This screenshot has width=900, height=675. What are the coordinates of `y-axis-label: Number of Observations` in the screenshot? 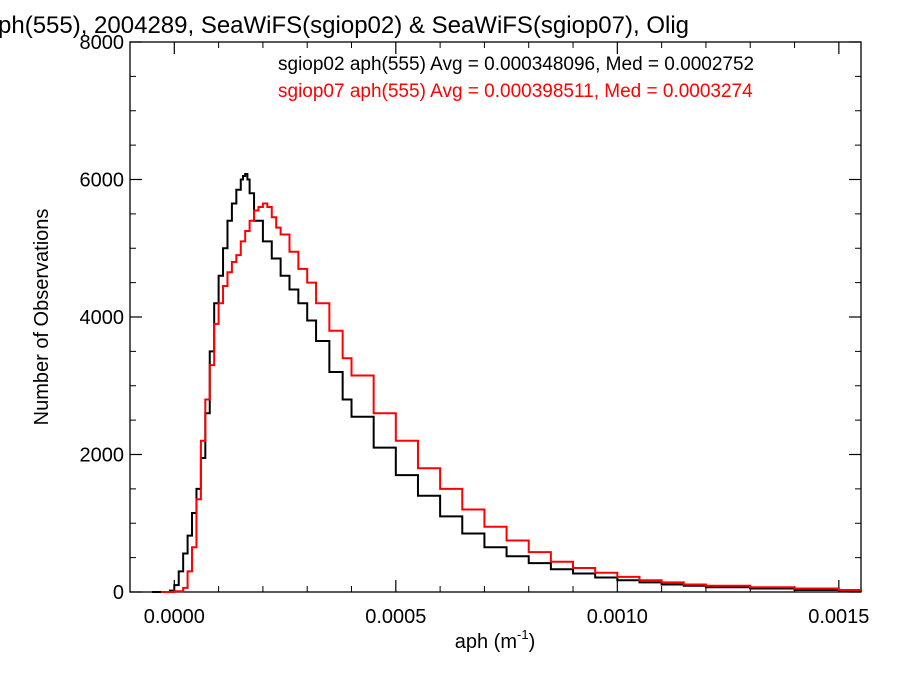 It's located at (42, 317).